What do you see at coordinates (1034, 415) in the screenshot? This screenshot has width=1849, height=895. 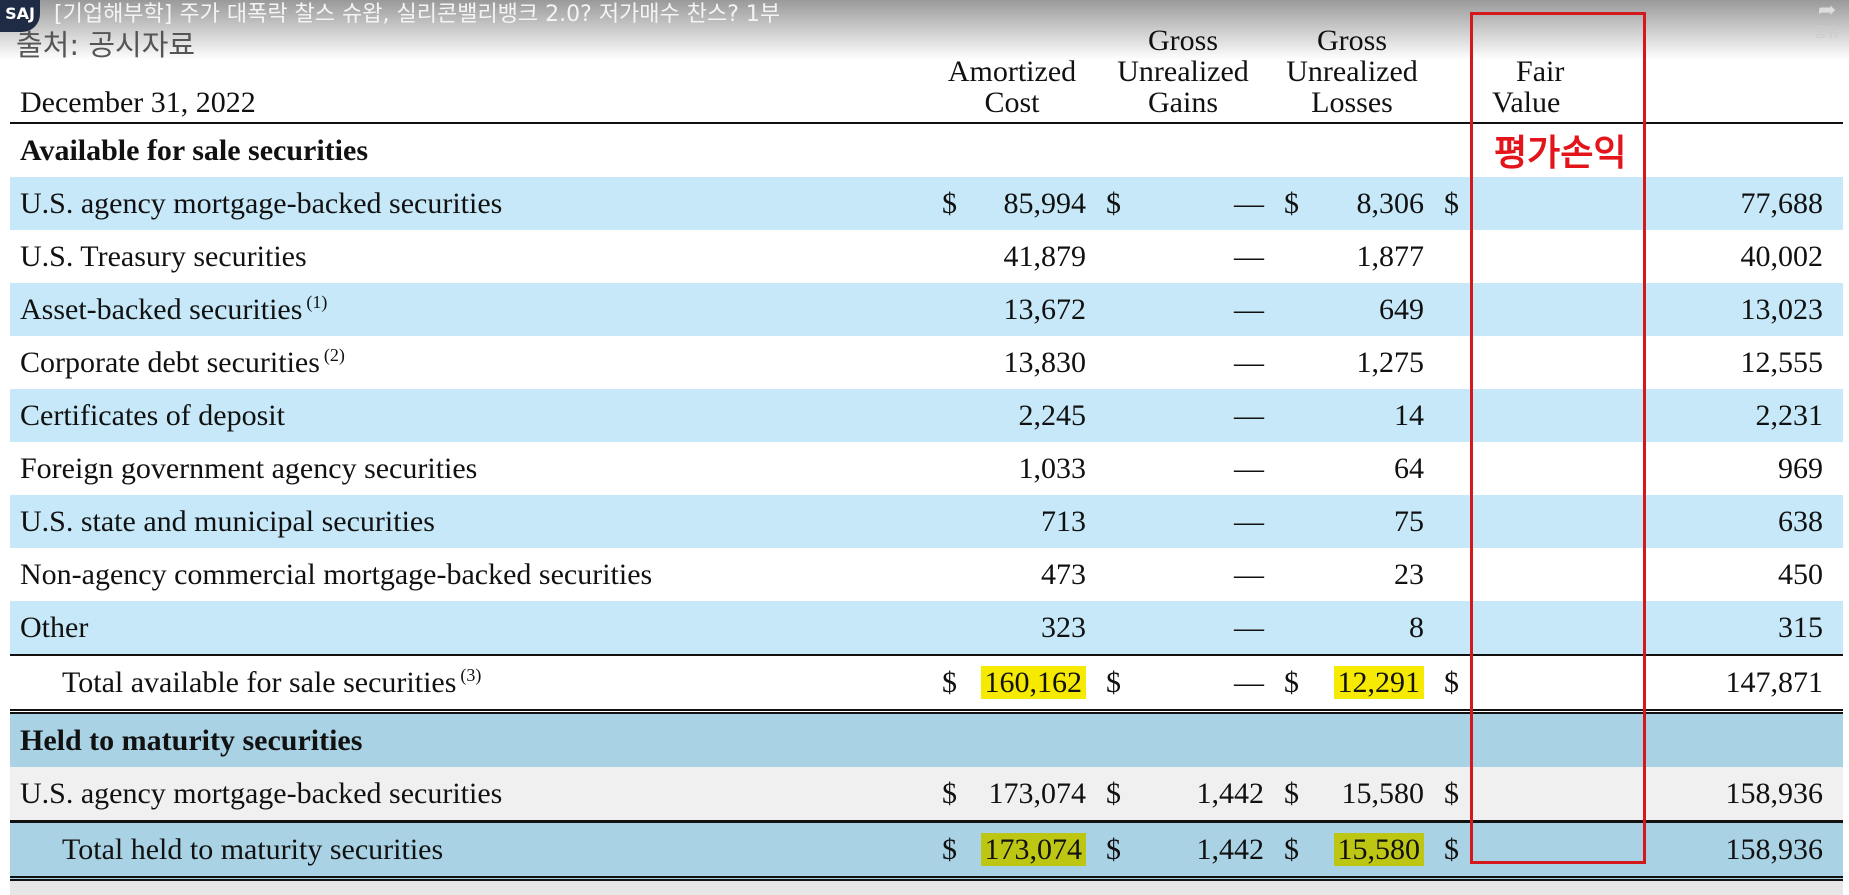 I see `amortized-cost-cell: 2,245` at bounding box center [1034, 415].